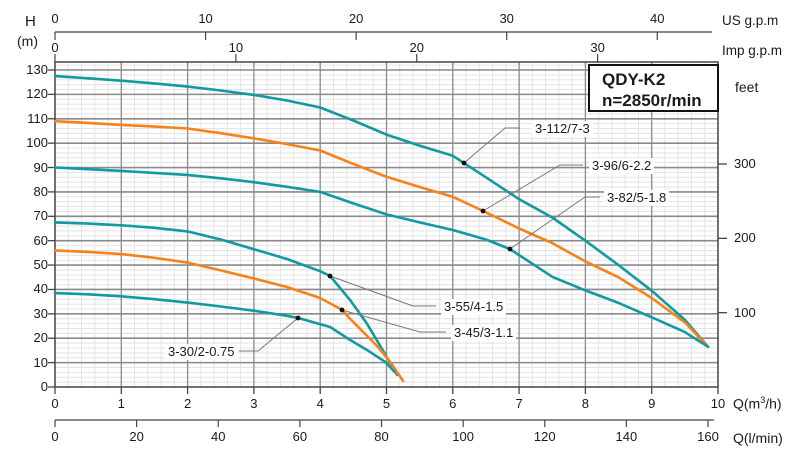  What do you see at coordinates (773, 403) in the screenshot?
I see `flow-m3h-label-post: /h)` at bounding box center [773, 403].